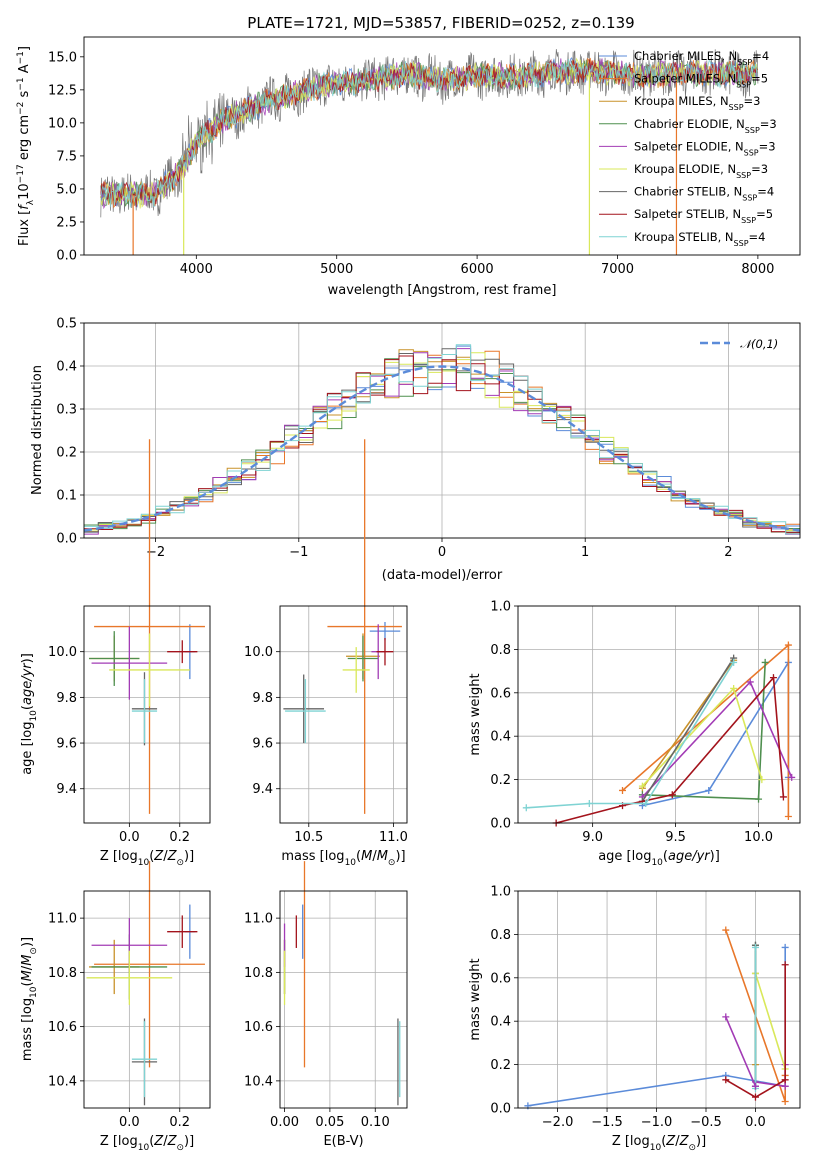 This screenshot has width=819, height=1170. Describe the element at coordinates (706, 1122) in the screenshot. I see `x-tick-label: −0.5` at that location.